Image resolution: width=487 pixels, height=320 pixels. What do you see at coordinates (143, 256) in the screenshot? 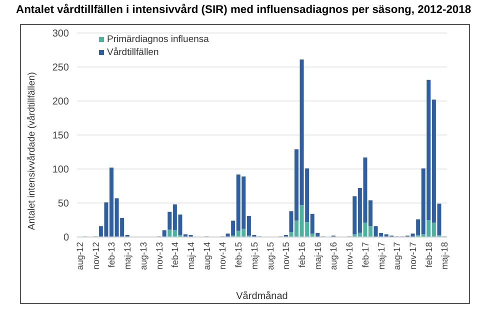
I see `x-tick-label: aug-13` at bounding box center [143, 256].